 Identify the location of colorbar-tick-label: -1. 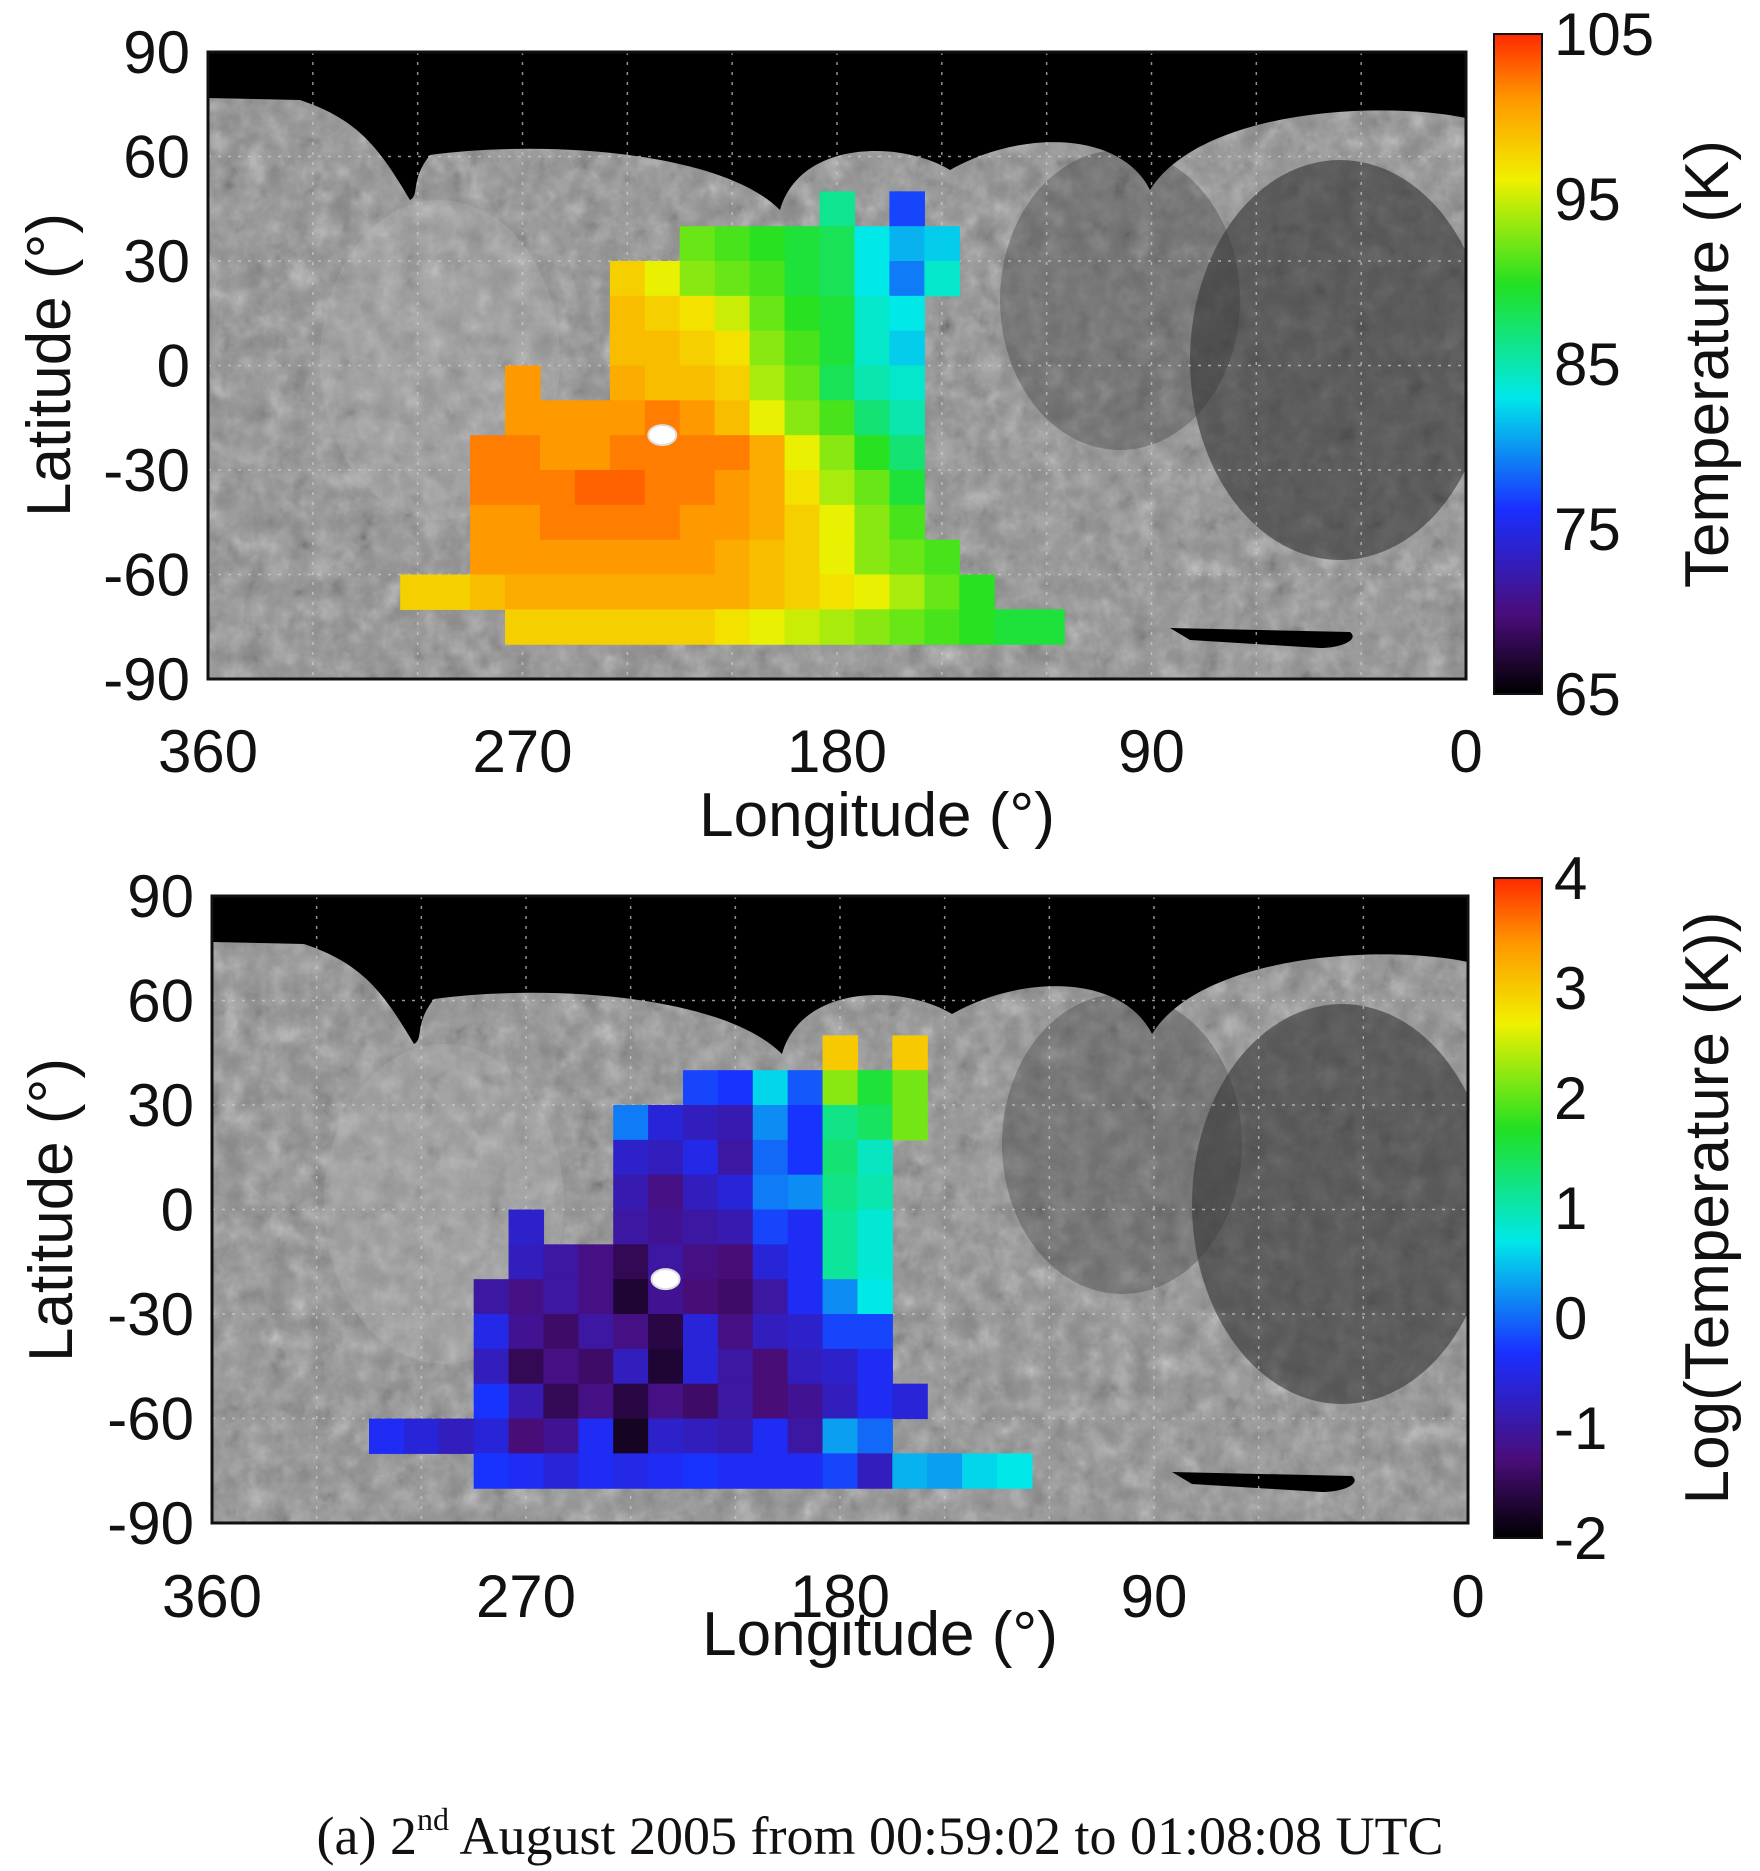
(1580, 1428).